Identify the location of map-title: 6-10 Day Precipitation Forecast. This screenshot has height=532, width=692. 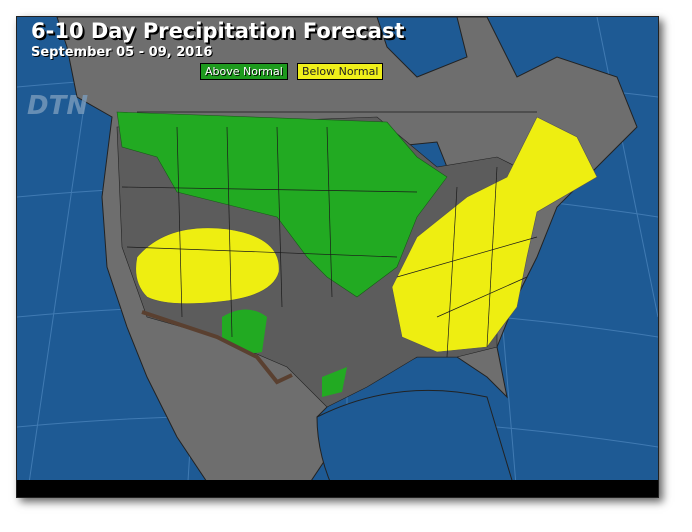
(218, 31).